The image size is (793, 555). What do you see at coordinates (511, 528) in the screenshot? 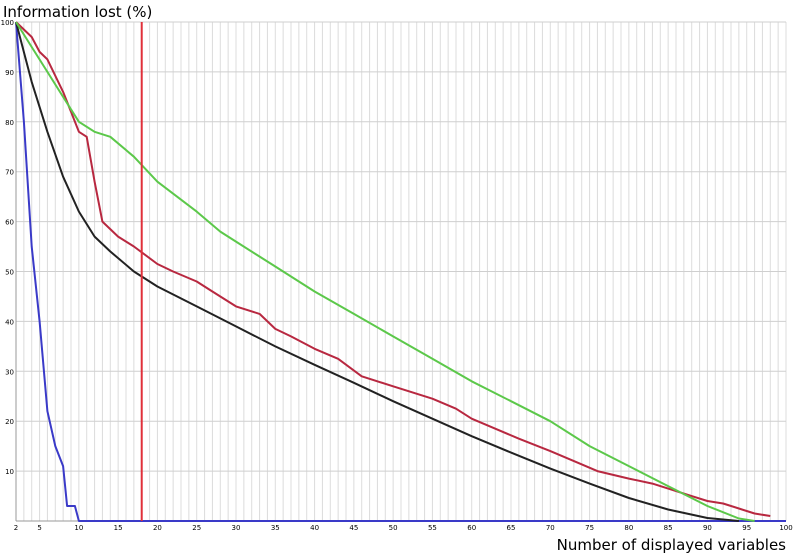
I see `x-tick-label: 65` at bounding box center [511, 528].